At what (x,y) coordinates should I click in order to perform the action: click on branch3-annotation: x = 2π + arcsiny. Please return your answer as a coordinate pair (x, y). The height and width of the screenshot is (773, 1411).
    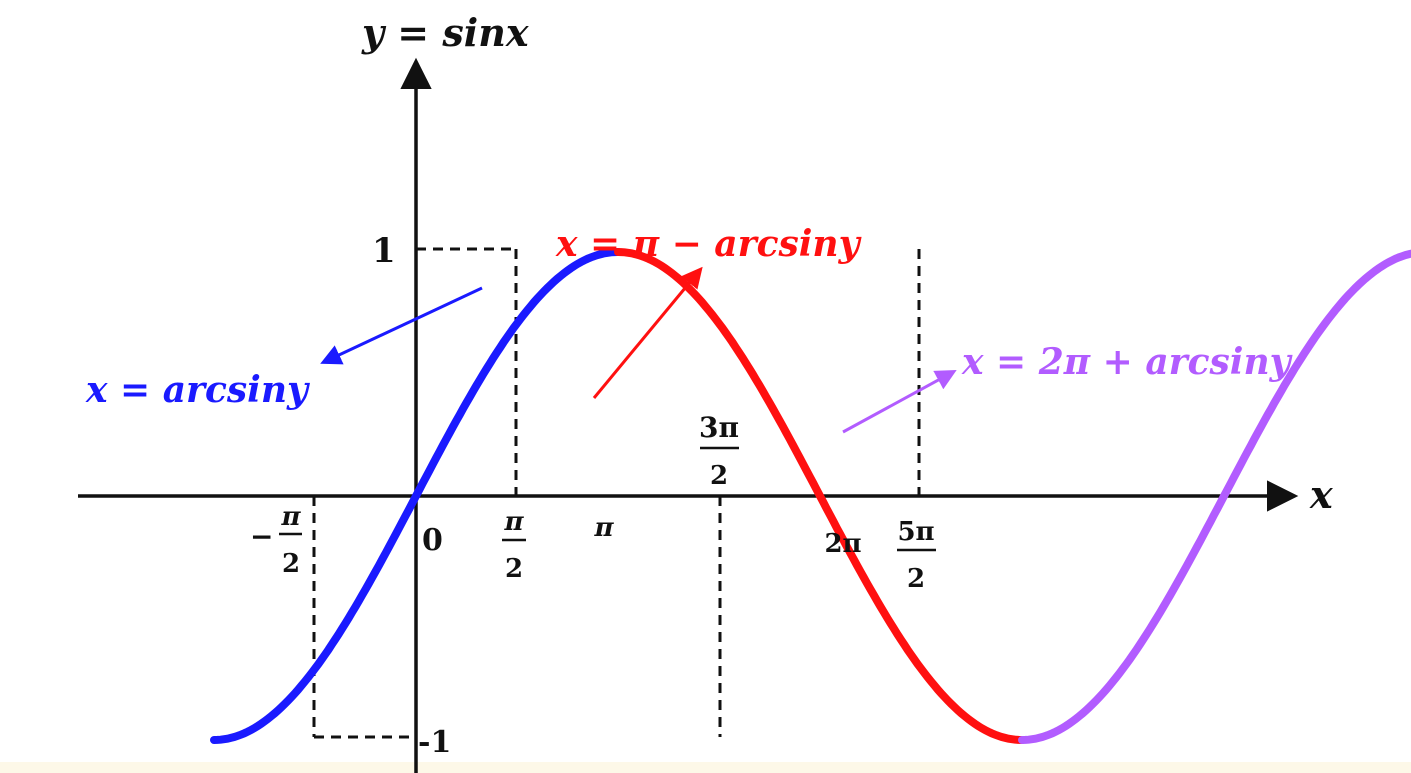
    Looking at the image, I should click on (1127, 362).